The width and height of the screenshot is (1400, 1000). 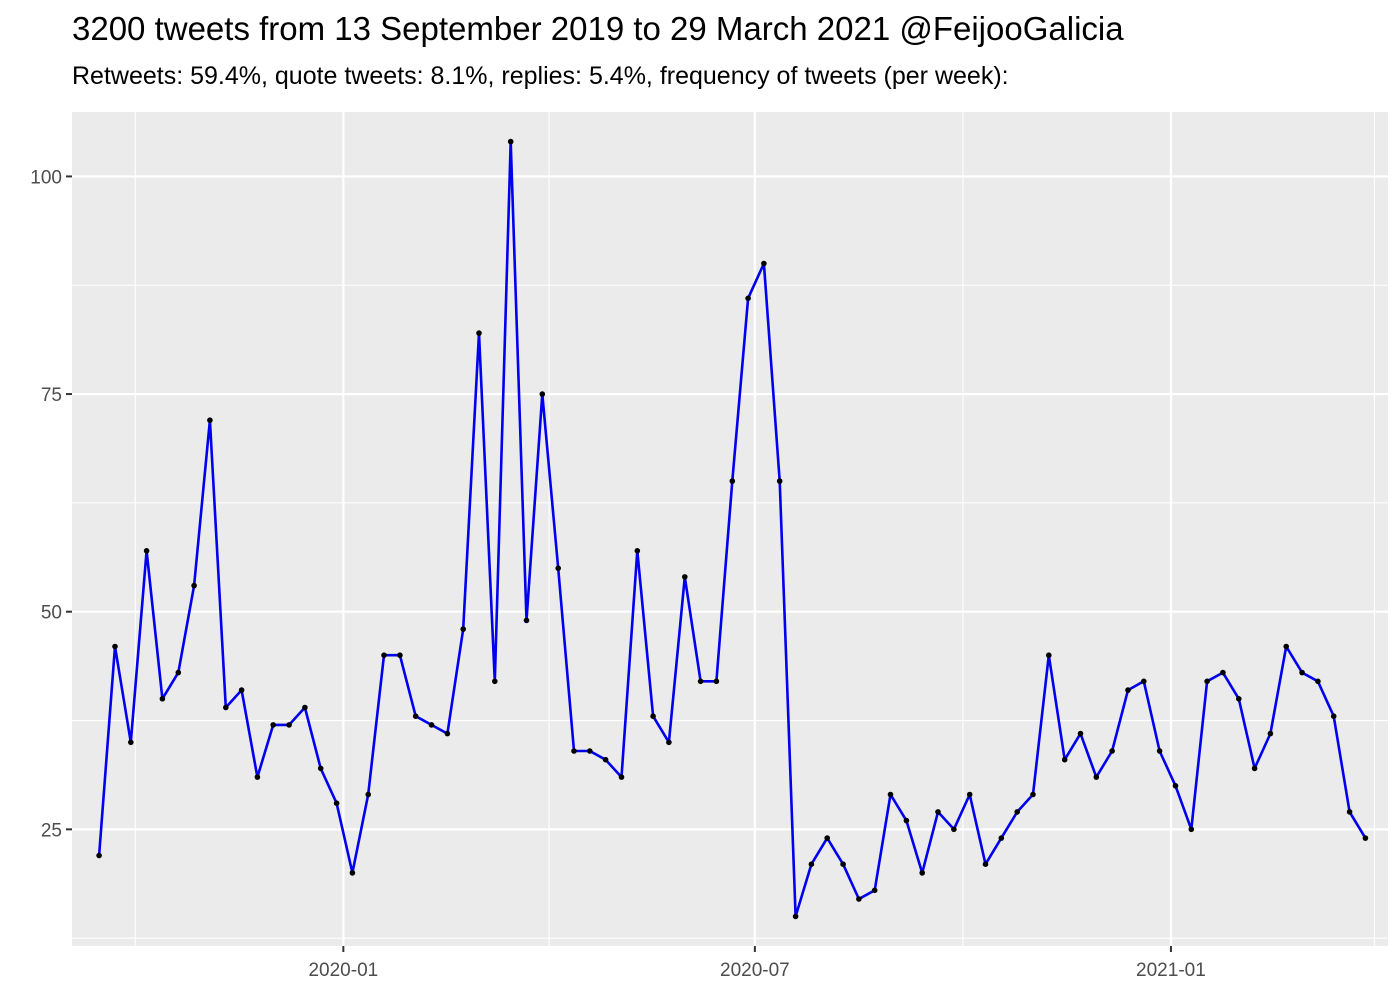 I want to click on x-tick-label: 2020-01, so click(x=343, y=970).